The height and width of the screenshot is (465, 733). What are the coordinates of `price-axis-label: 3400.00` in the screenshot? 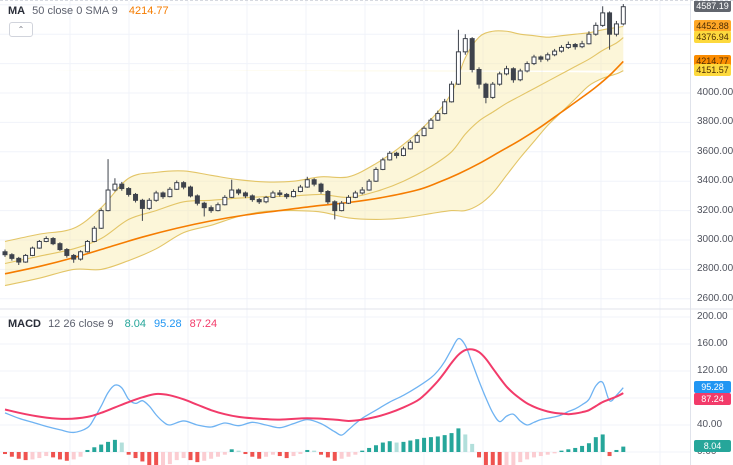 It's located at (715, 181).